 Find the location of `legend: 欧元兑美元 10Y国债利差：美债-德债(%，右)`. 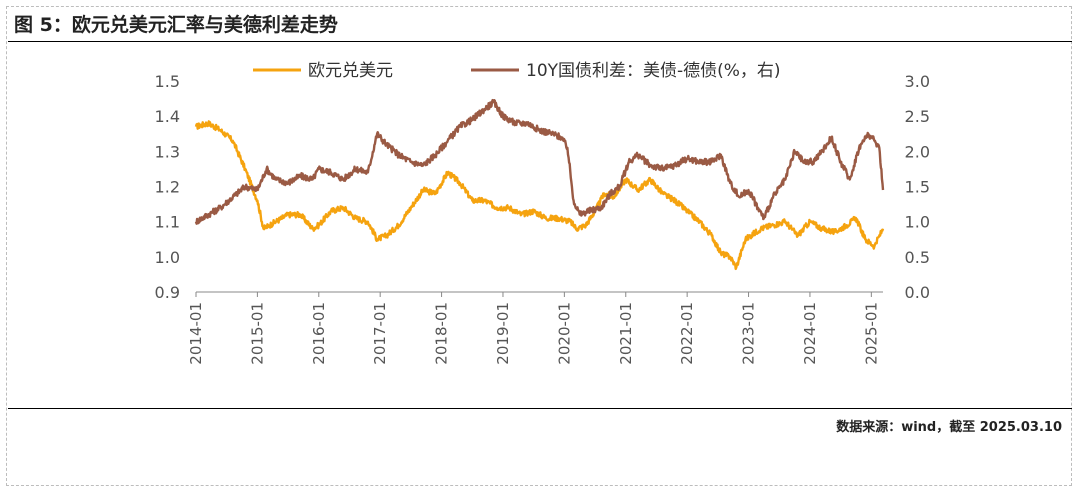

legend: 欧元兑美元 10Y国债利差：美债-德债(%，右) is located at coordinates (517, 71).